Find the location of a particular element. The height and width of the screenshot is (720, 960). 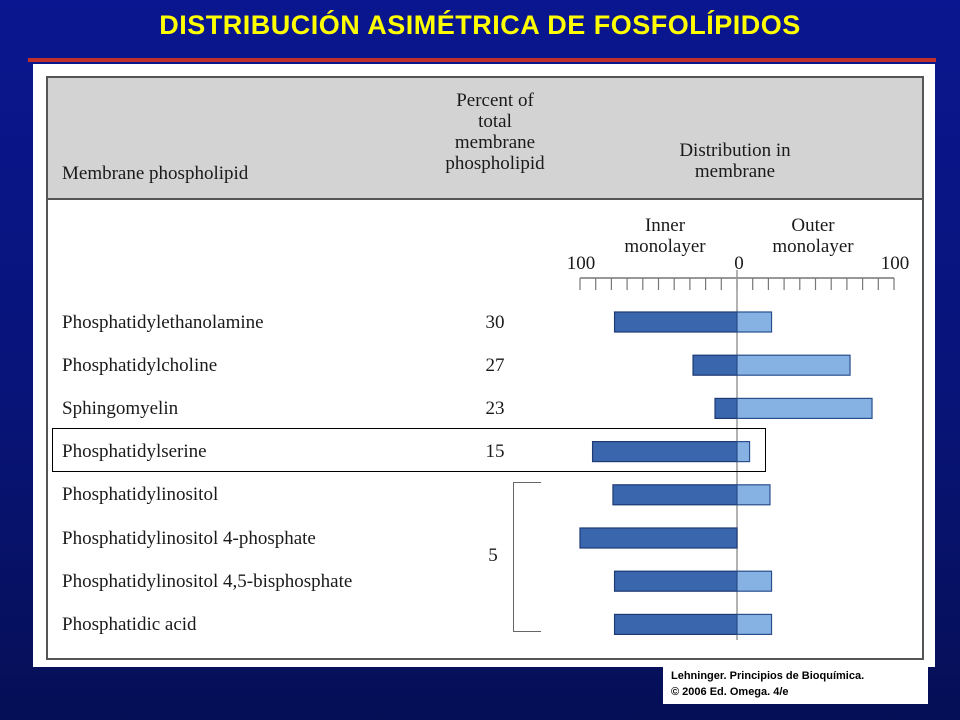

axis-label-left-100: 100 is located at coordinates (581, 263).